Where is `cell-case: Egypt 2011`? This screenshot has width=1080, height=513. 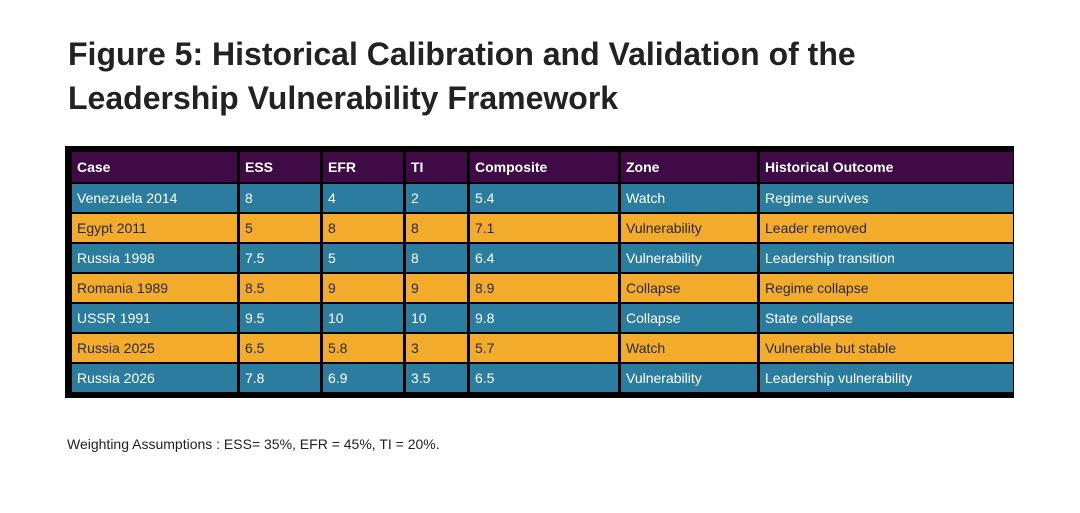 cell-case: Egypt 2011 is located at coordinates (154, 228).